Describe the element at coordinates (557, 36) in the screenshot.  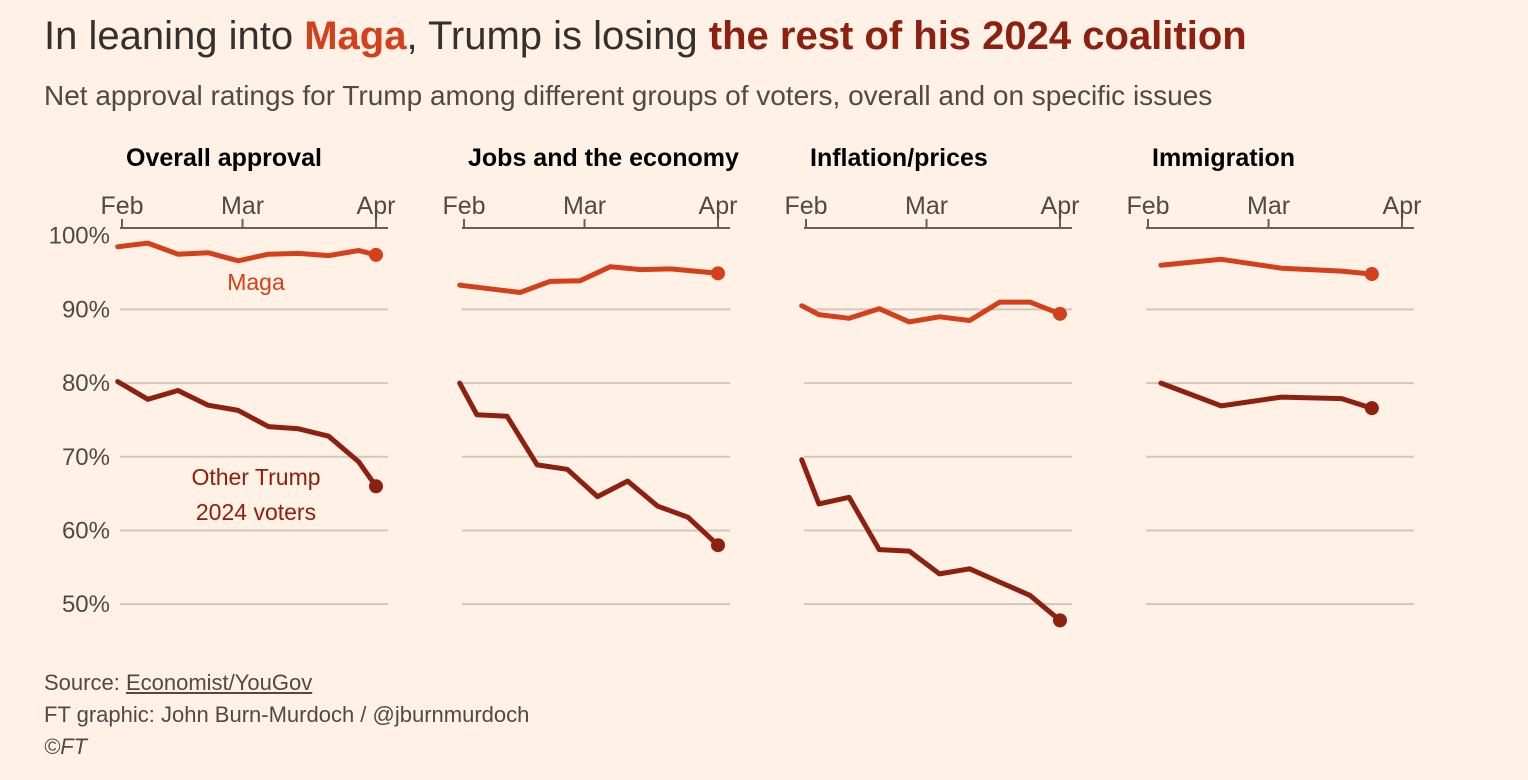
I see `headline-part3: , Trump is losing` at that location.